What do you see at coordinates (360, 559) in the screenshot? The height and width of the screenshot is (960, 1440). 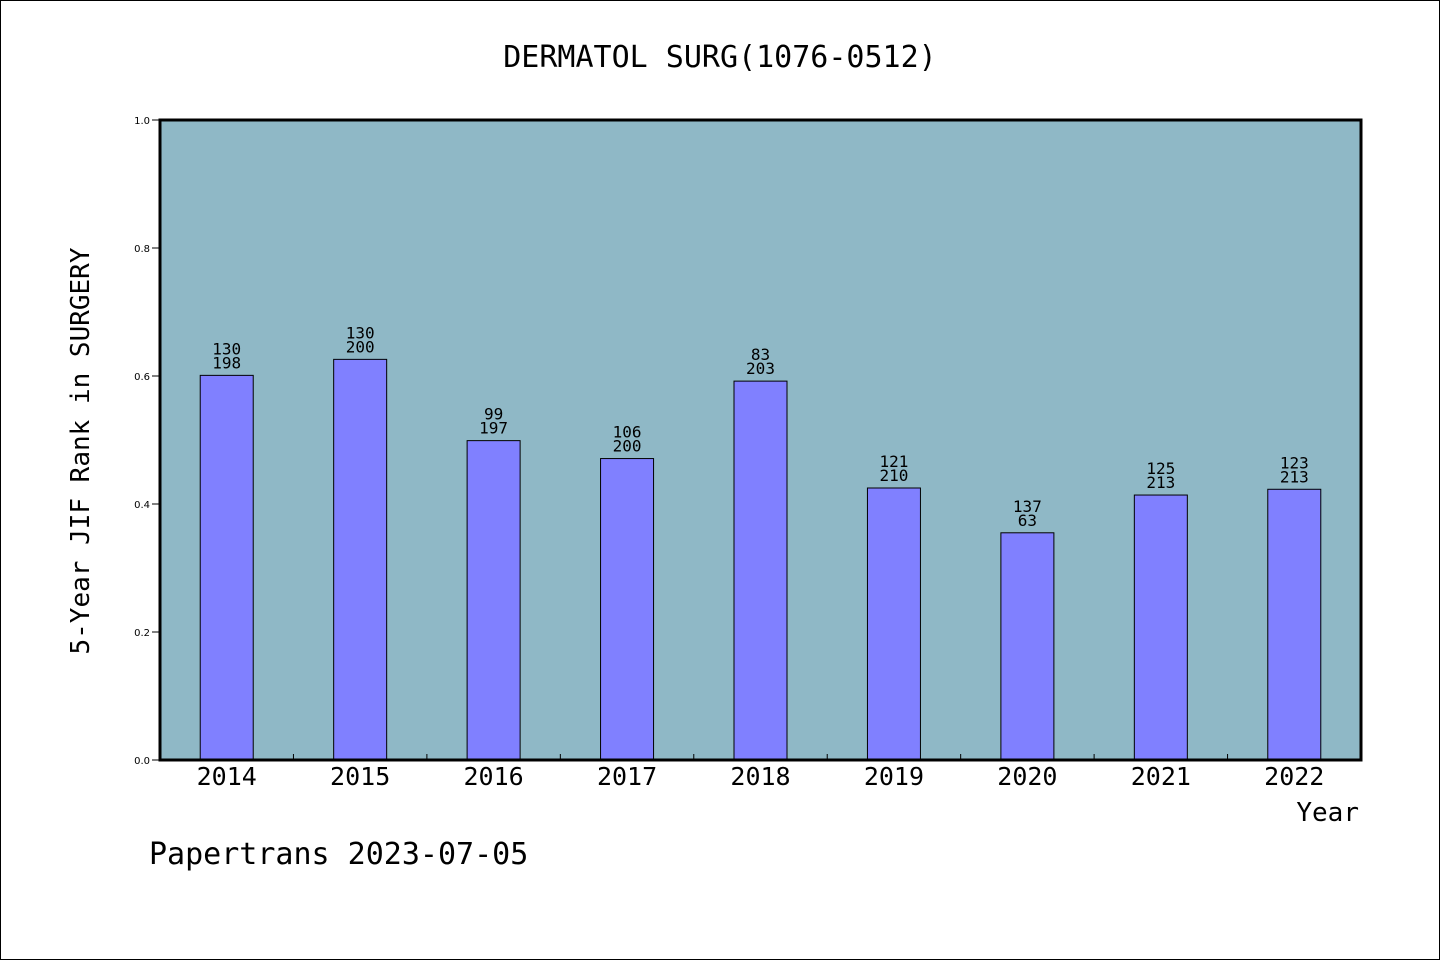 I see `bar-2015` at bounding box center [360, 559].